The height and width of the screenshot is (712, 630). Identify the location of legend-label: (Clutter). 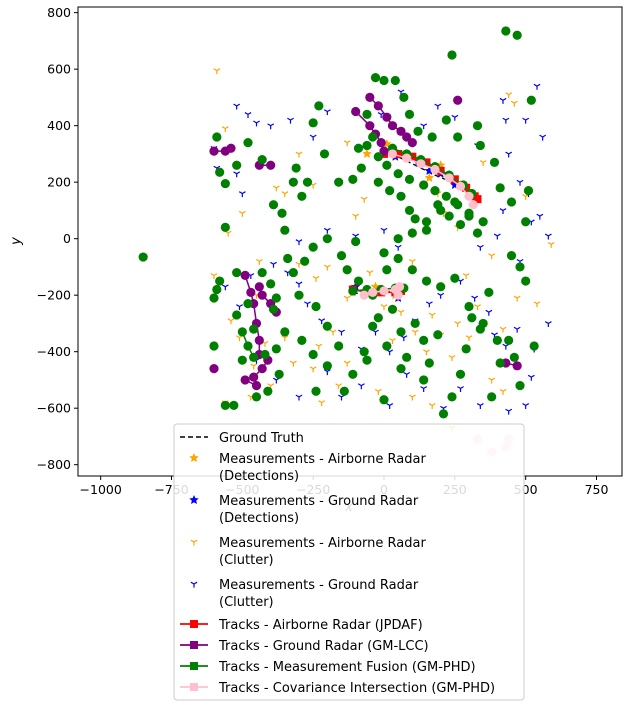
(246, 602).